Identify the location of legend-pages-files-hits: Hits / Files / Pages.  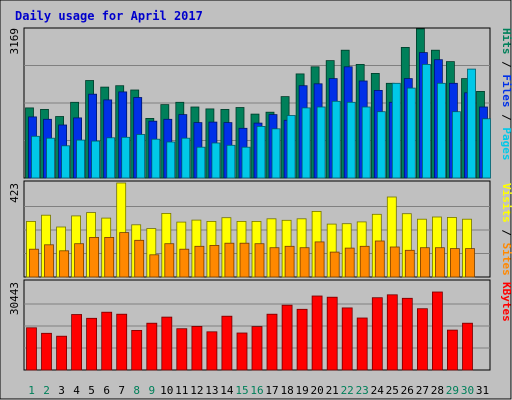
(506, 94).